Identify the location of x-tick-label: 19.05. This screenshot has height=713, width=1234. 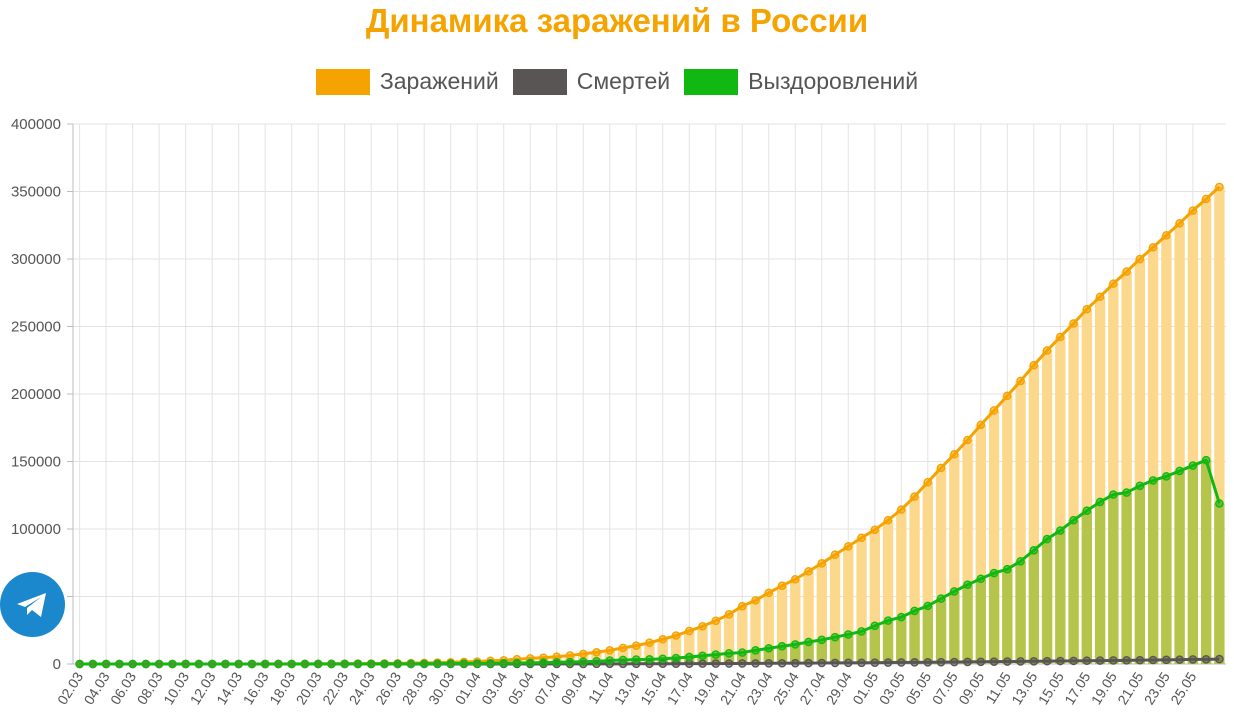
(1104, 688).